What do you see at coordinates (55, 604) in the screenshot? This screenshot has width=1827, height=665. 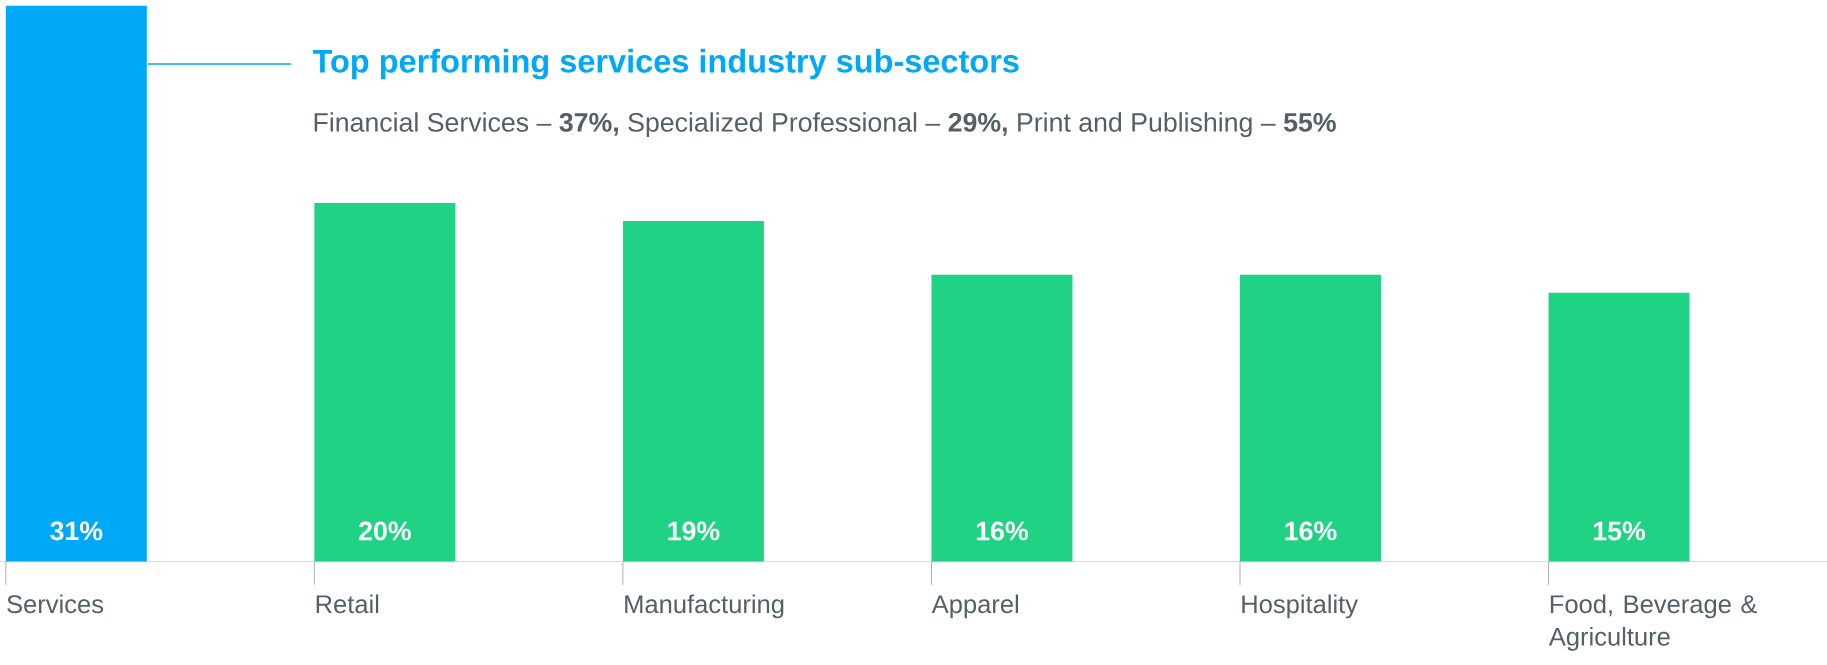 I see `x-tick-label: Services` at bounding box center [55, 604].